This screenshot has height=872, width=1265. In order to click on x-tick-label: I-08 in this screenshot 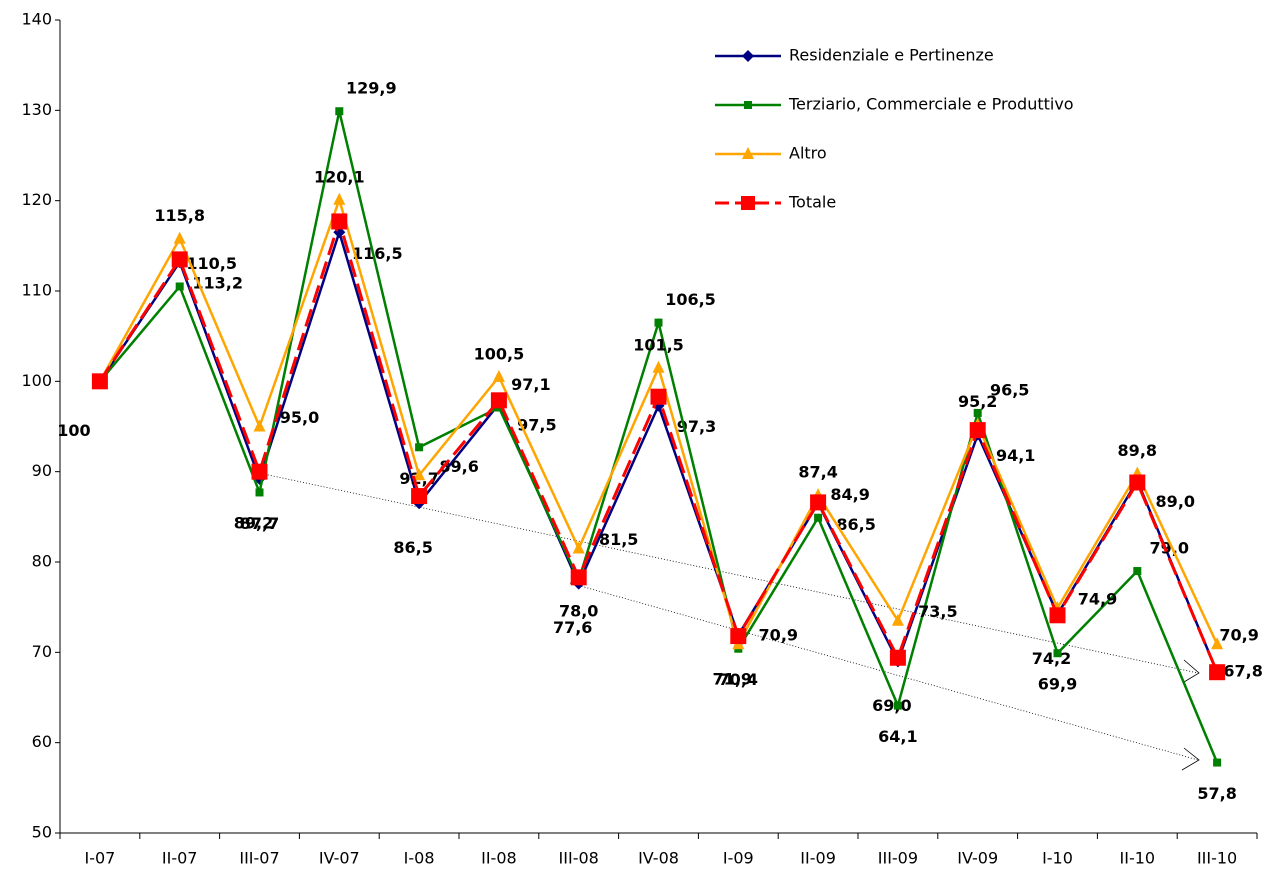, I will do `click(419, 858)`.